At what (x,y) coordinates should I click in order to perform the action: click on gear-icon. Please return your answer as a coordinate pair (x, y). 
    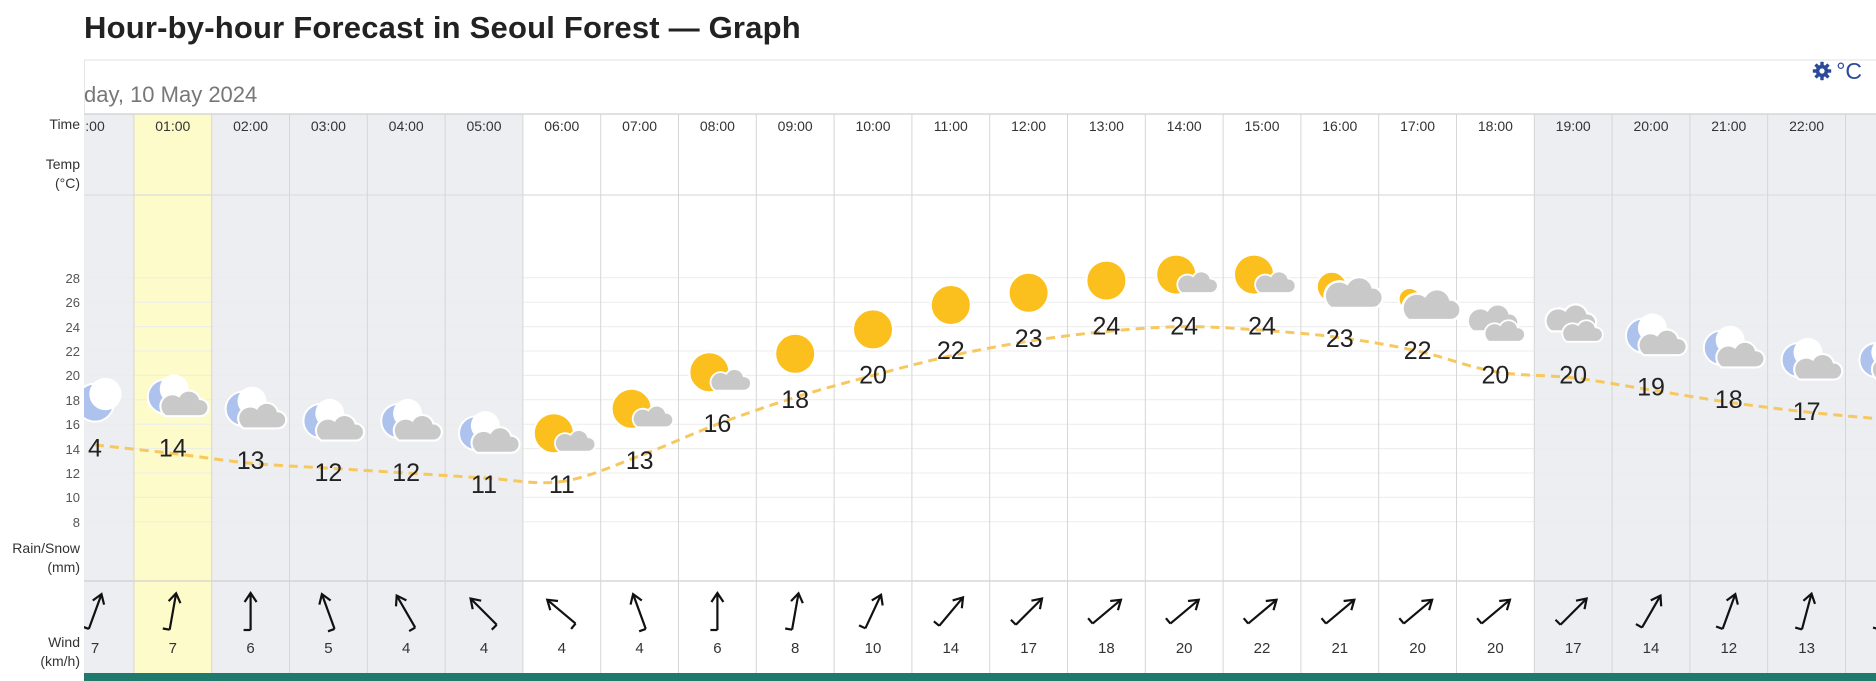
    Looking at the image, I should click on (1822, 71).